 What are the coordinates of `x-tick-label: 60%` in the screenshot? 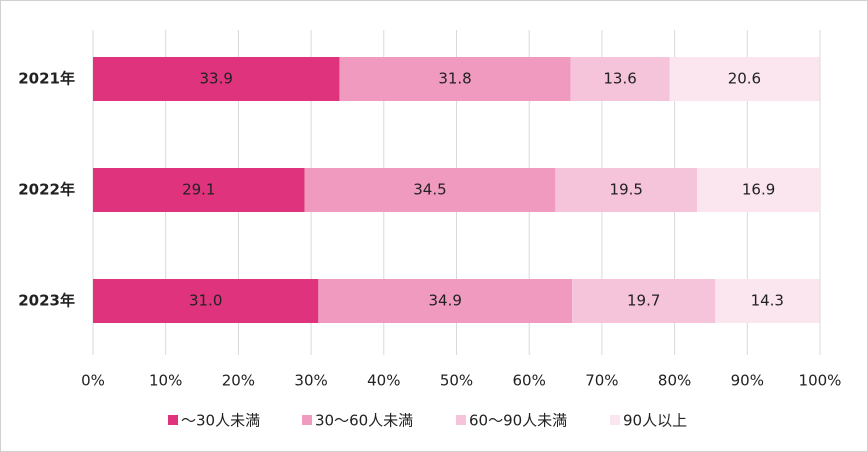 It's located at (529, 381).